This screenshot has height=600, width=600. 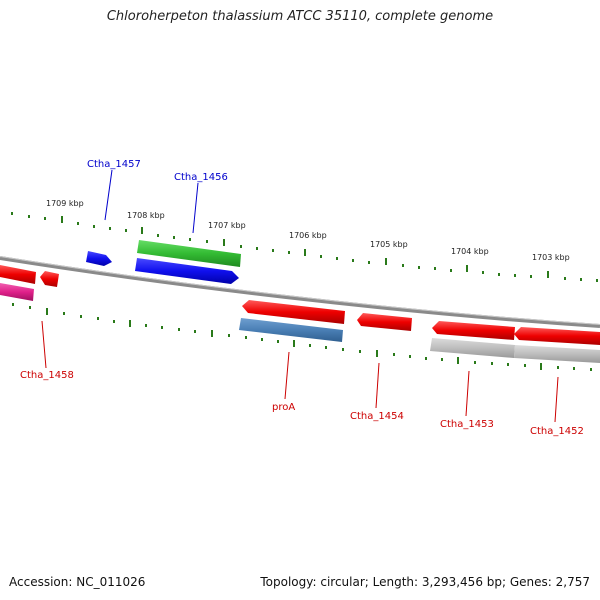 What do you see at coordinates (65, 203) in the screenshot?
I see `scale-label-1709: 1709 kbp` at bounding box center [65, 203].